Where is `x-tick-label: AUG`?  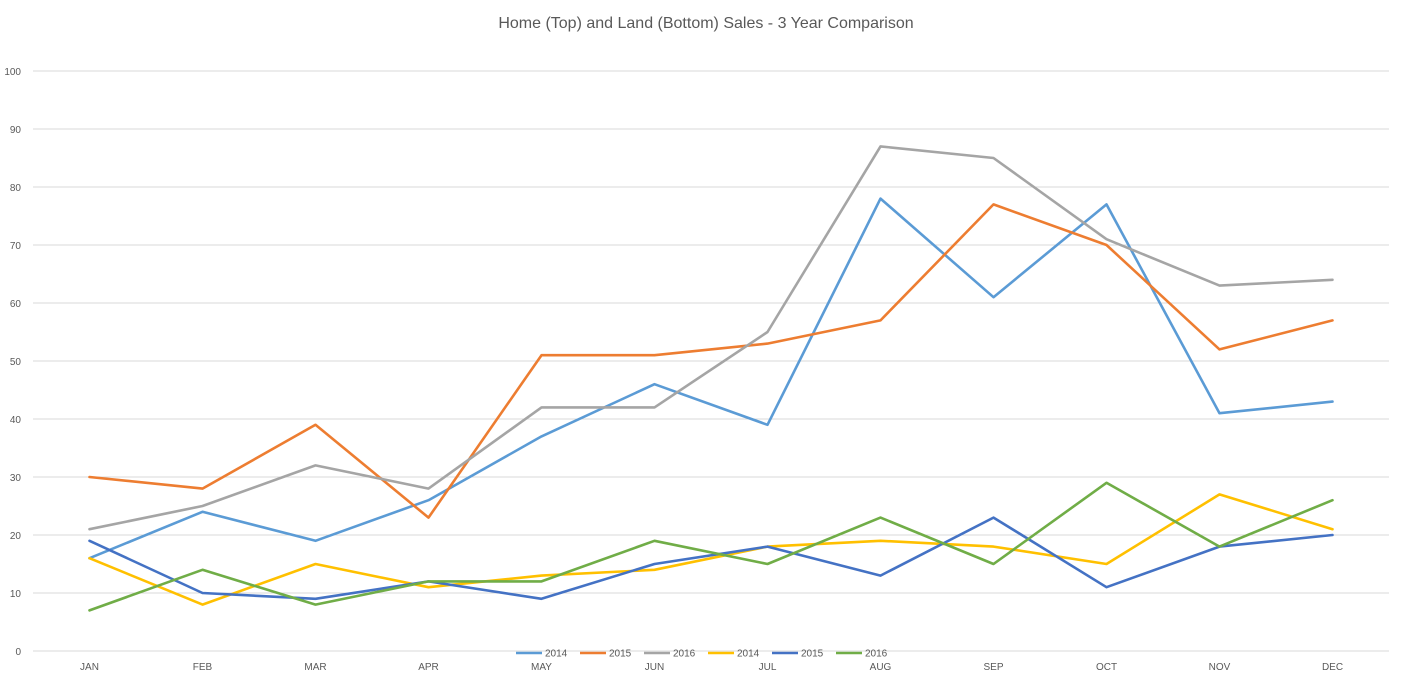
x-tick-label: AUG is located at coordinates (881, 667).